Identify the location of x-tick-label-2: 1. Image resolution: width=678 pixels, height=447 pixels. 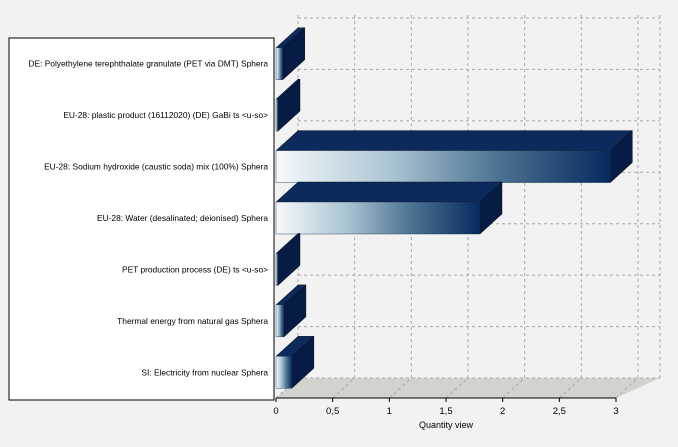
(389, 411).